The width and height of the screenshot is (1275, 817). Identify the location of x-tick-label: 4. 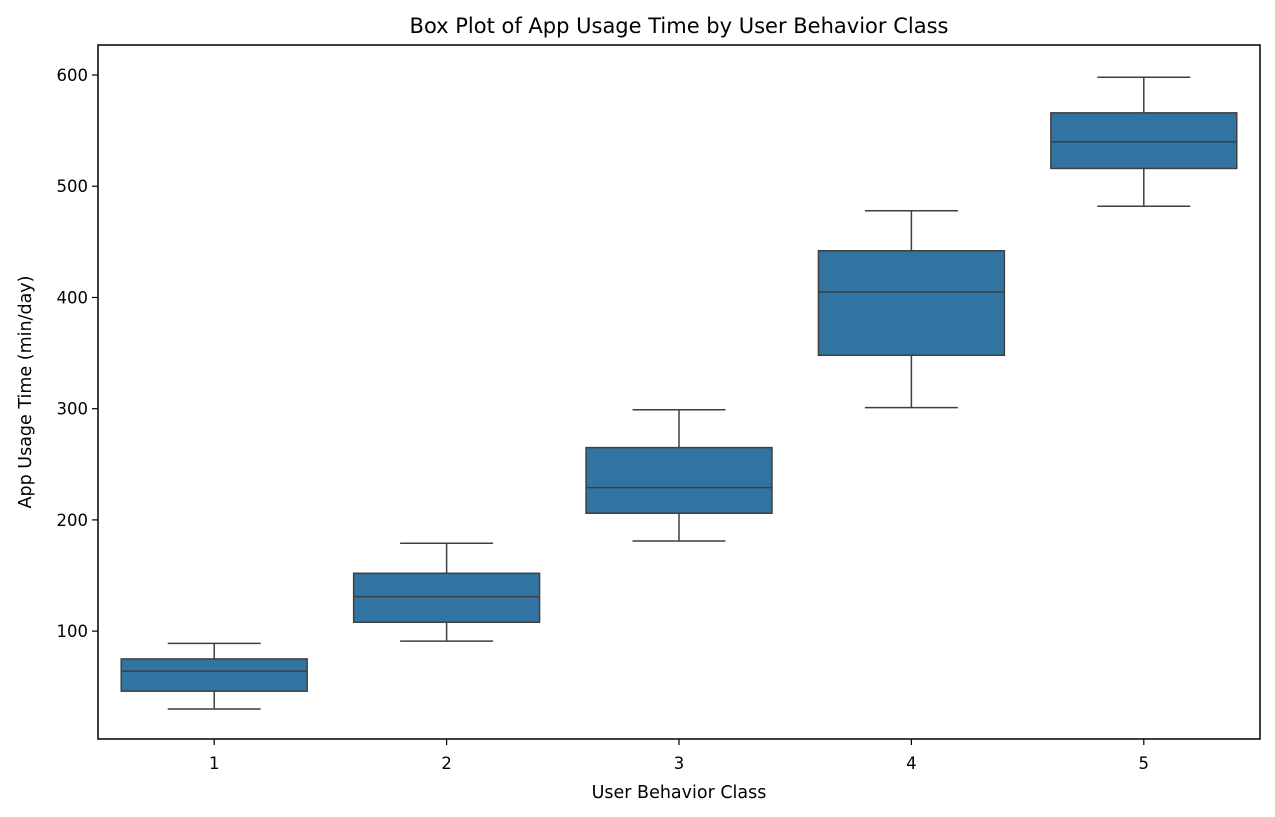
(911, 763).